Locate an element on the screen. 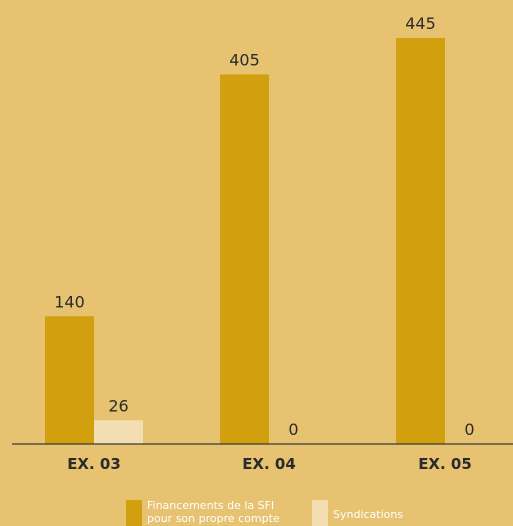  bar-ex03-series1 is located at coordinates (69, 380).